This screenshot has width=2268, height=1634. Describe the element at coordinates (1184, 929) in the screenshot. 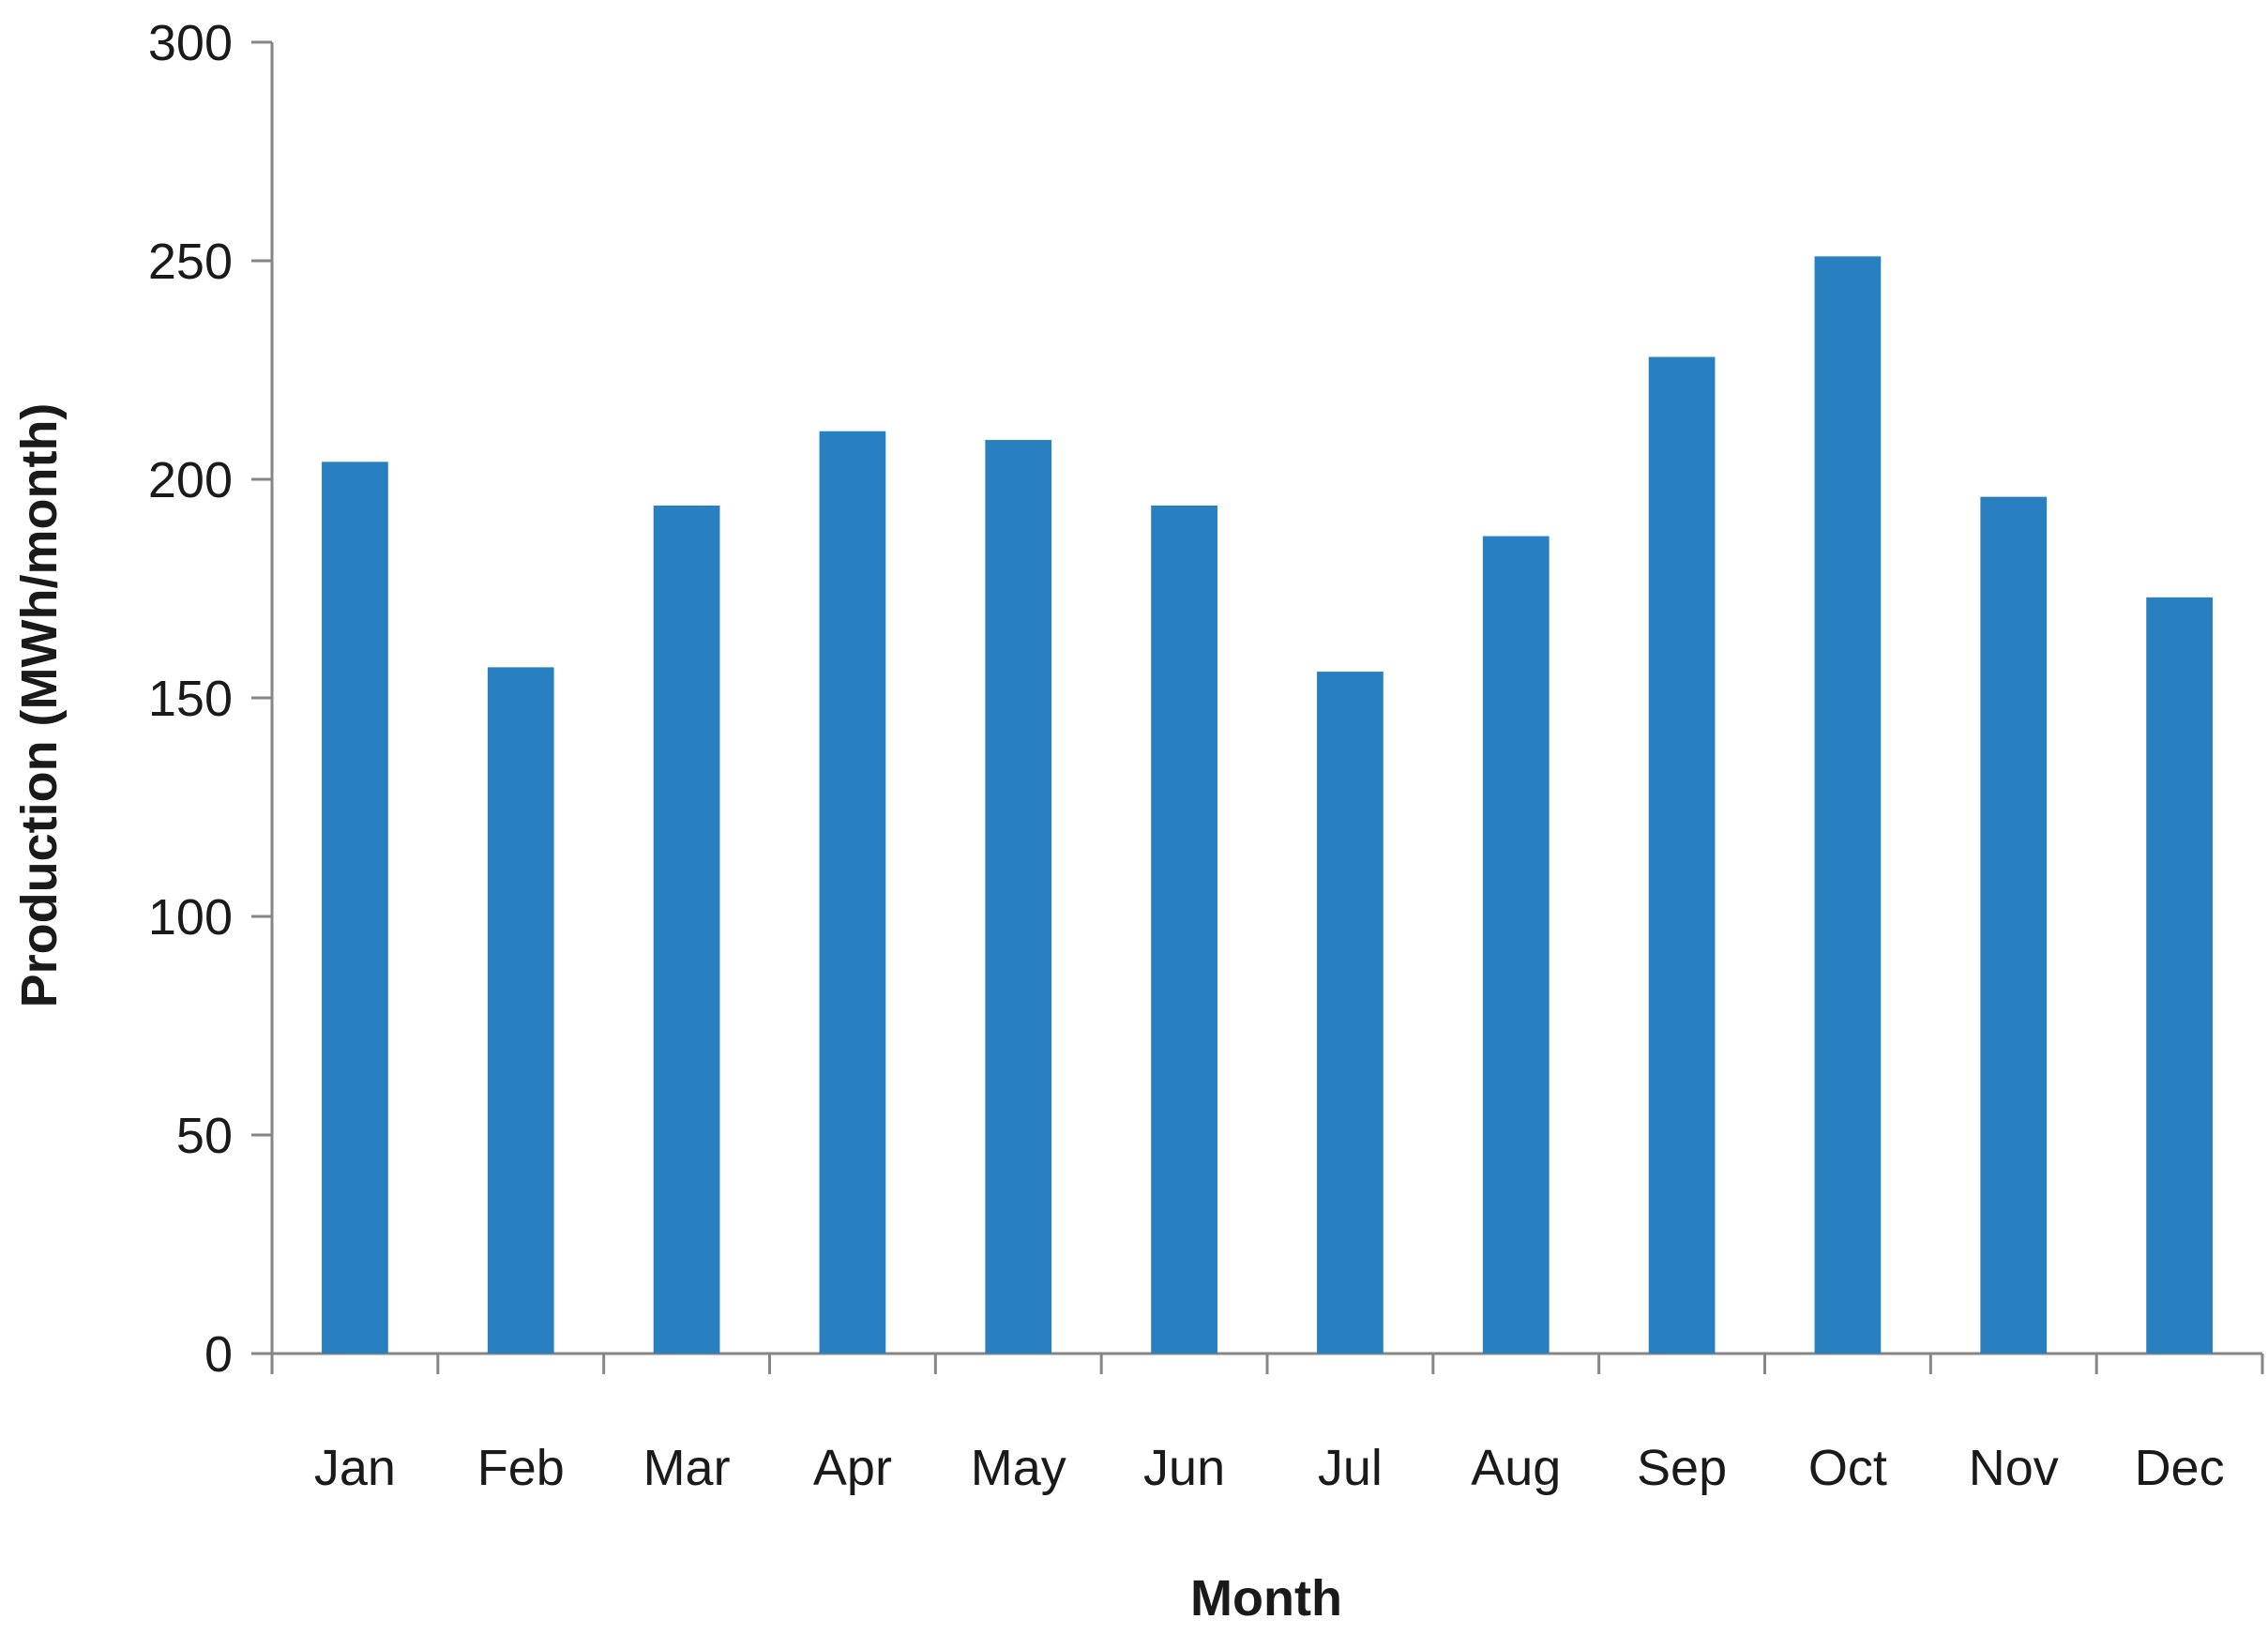

I see `bar-jun` at that location.